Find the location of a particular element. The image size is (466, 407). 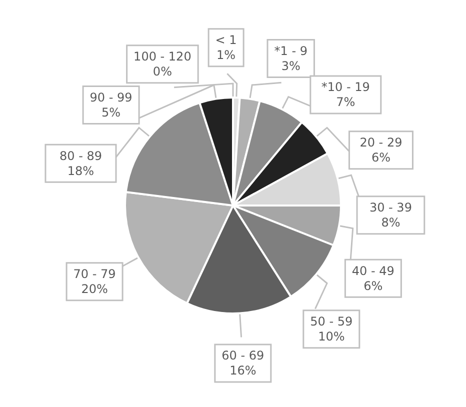

text: 0% is located at coordinates (162, 71).